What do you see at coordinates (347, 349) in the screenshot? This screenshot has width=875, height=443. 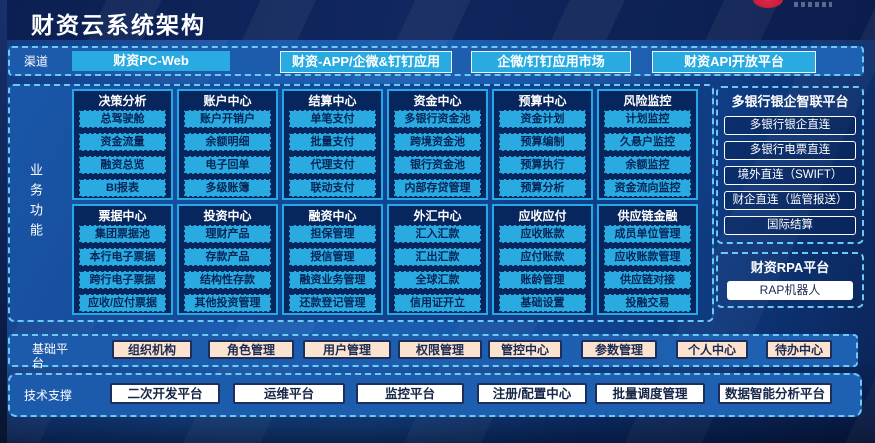 I see `base-platform-item: 用户管理` at bounding box center [347, 349].